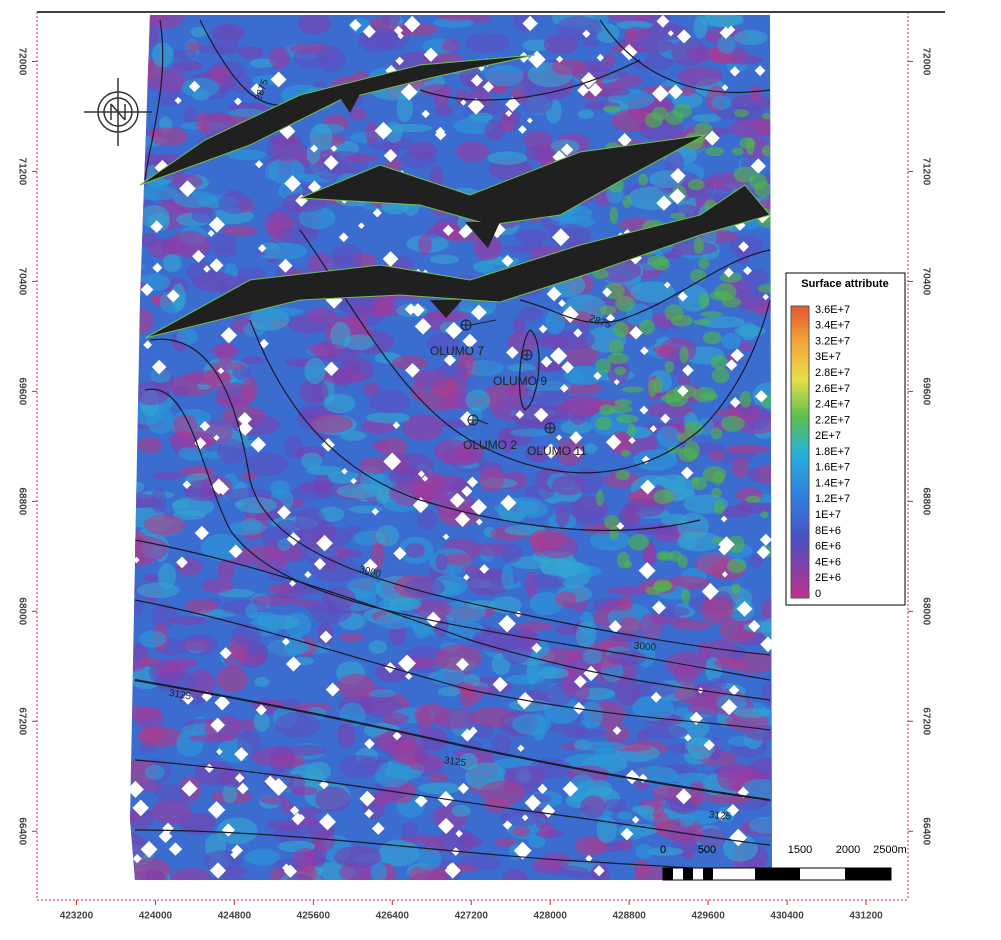 The image size is (1001, 940). I want to click on legend-label: 8E+6, so click(828, 531).